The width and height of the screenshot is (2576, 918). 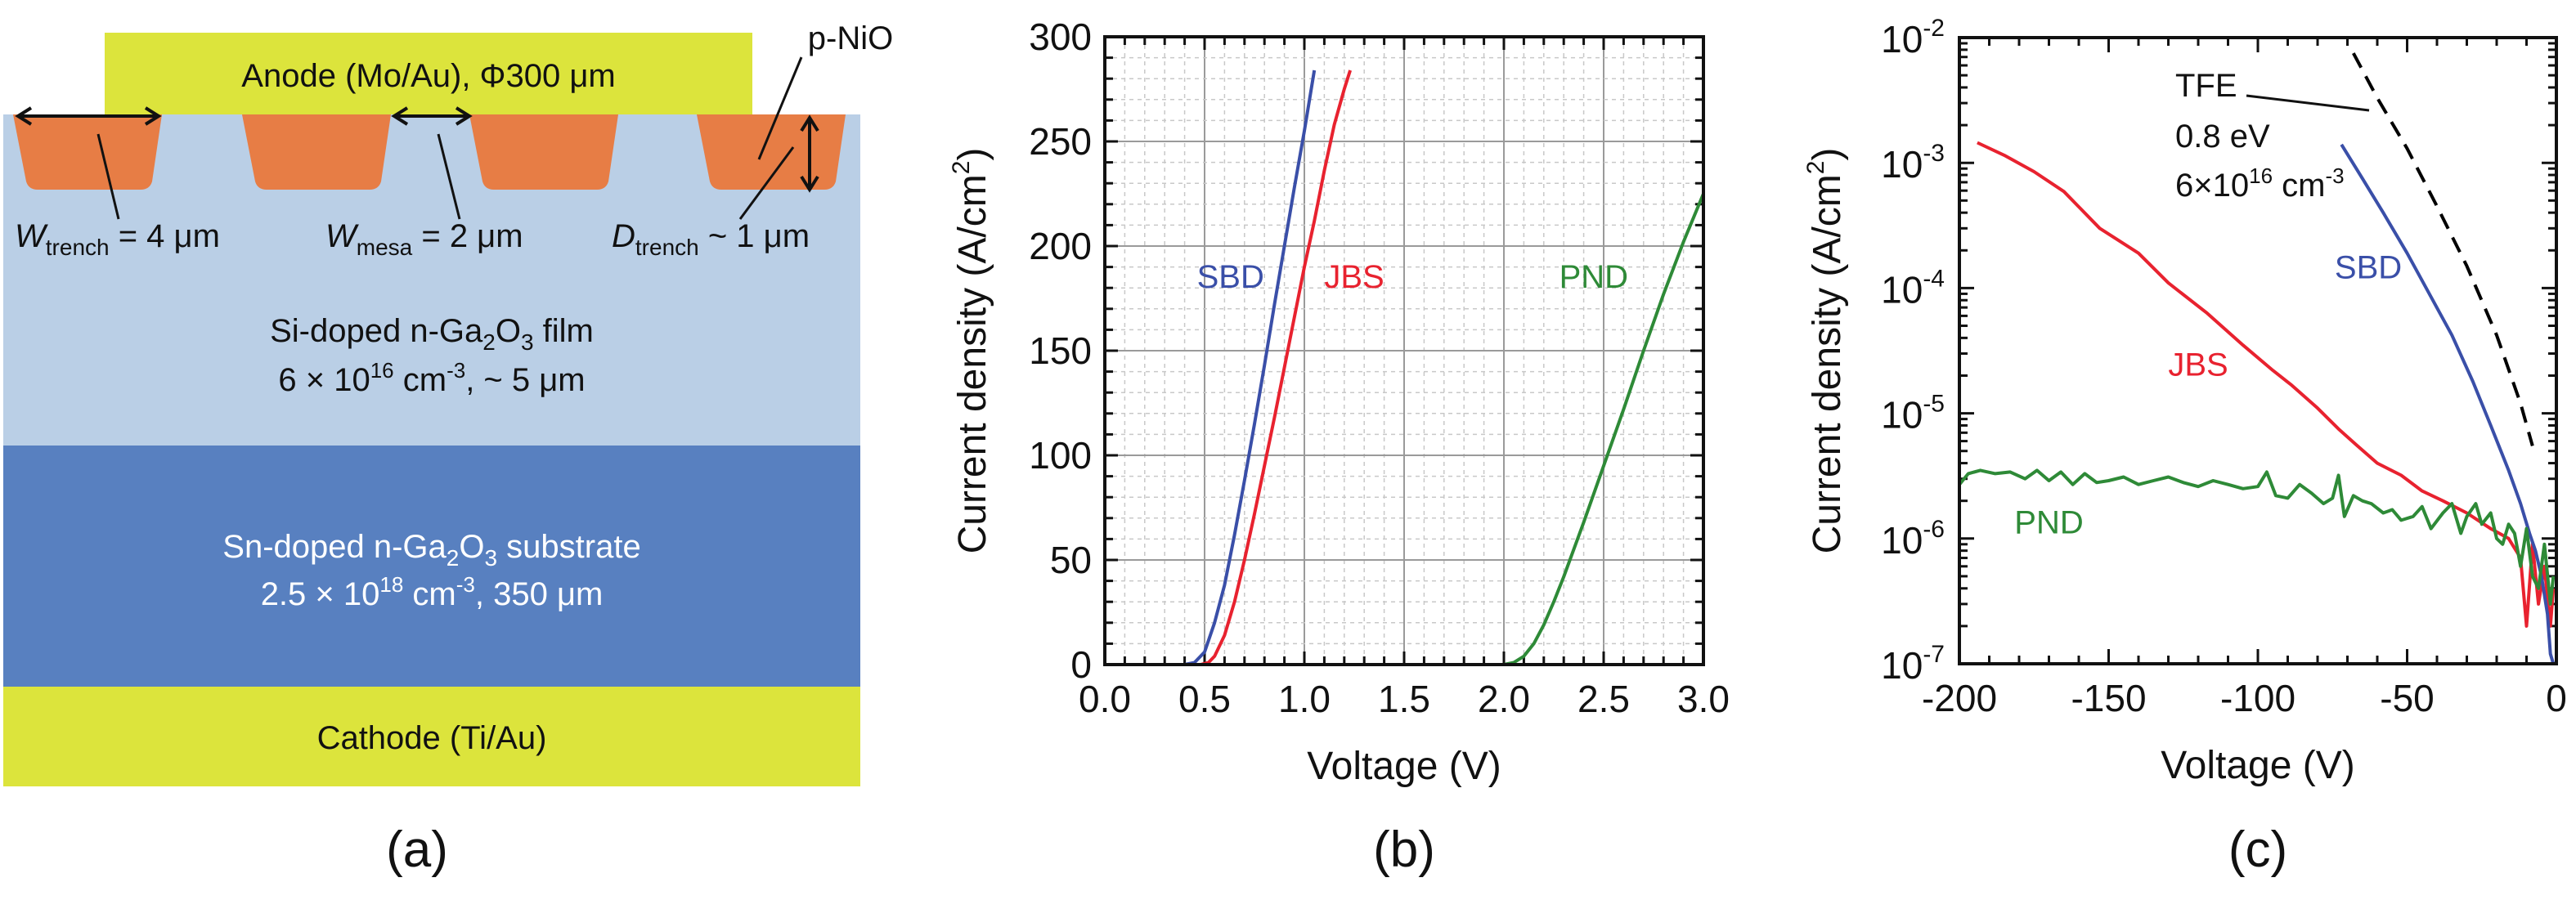 I want to click on y-tick-label: 300, so click(x=1060, y=37).